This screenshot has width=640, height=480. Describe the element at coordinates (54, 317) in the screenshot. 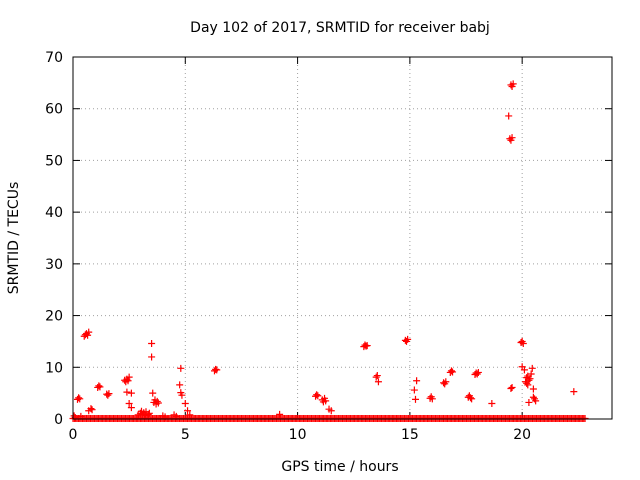

I see `y-tick-label: 20` at that location.